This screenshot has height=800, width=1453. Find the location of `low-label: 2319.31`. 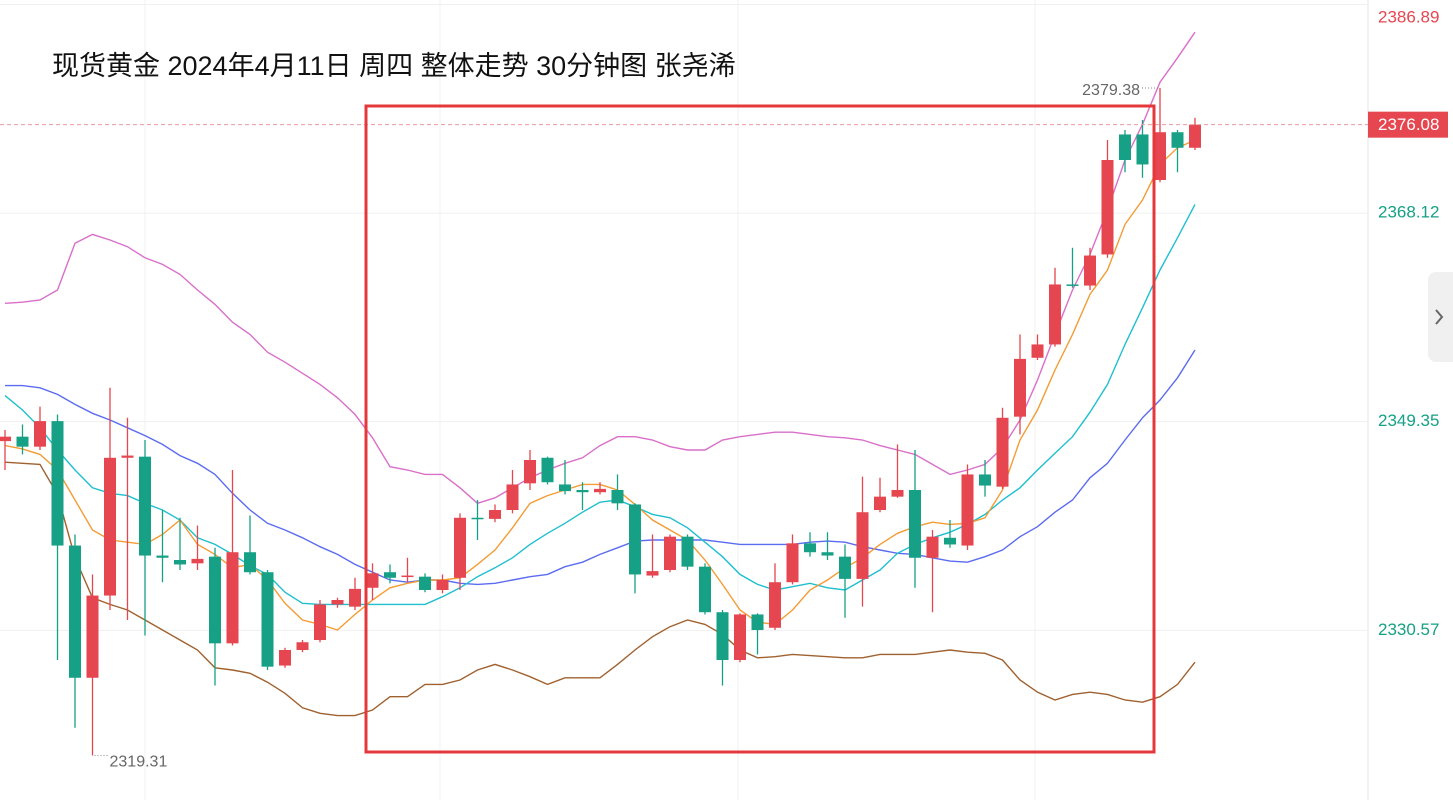

low-label: 2319.31 is located at coordinates (139, 762).